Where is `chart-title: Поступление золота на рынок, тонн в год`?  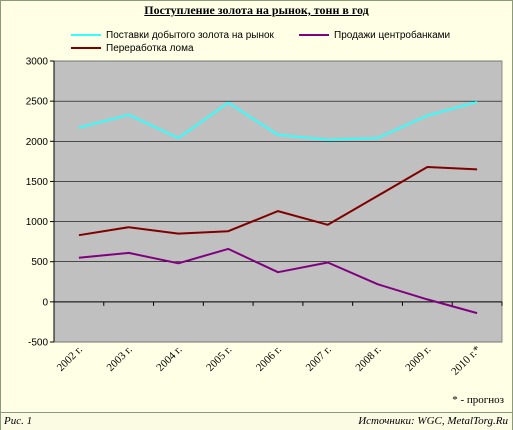 chart-title: Поступление золота на рынок, тонн в год is located at coordinates (256, 10).